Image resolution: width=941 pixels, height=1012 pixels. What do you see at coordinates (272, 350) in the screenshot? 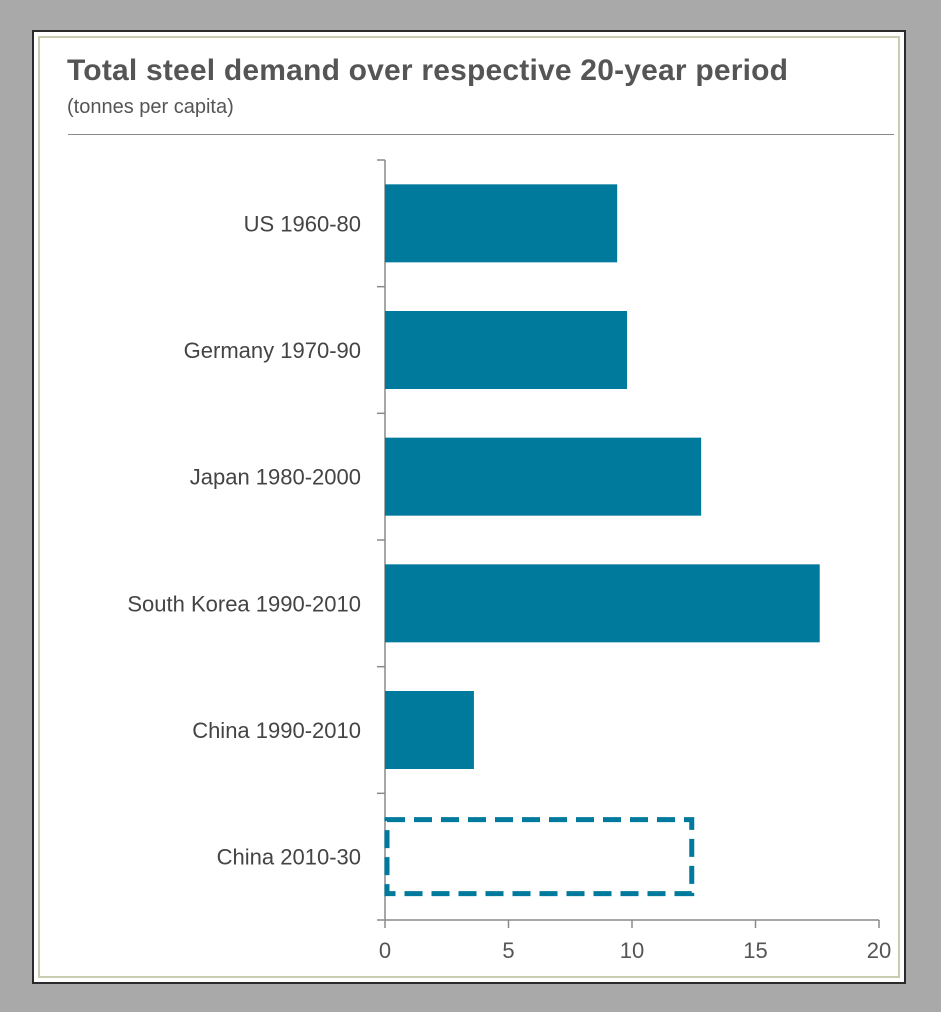
I see `category-label: Germany 1970-90` at bounding box center [272, 350].